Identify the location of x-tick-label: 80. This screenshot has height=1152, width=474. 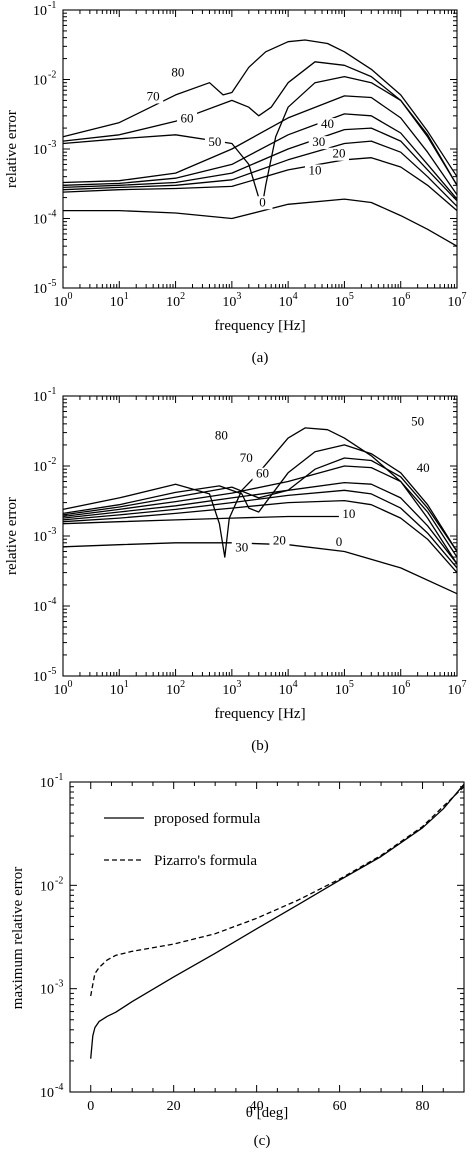
(423, 1106).